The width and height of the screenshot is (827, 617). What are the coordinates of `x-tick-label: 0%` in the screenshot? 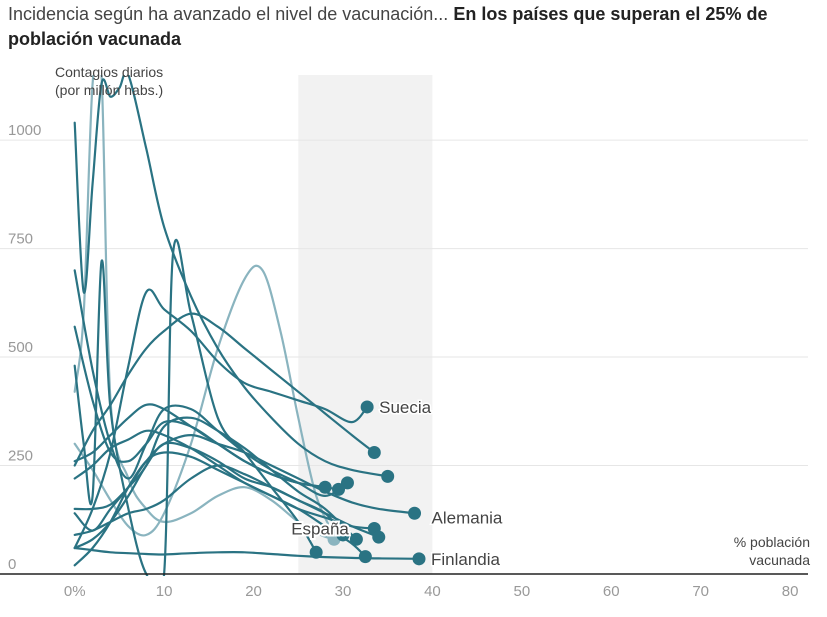 It's located at (75, 591).